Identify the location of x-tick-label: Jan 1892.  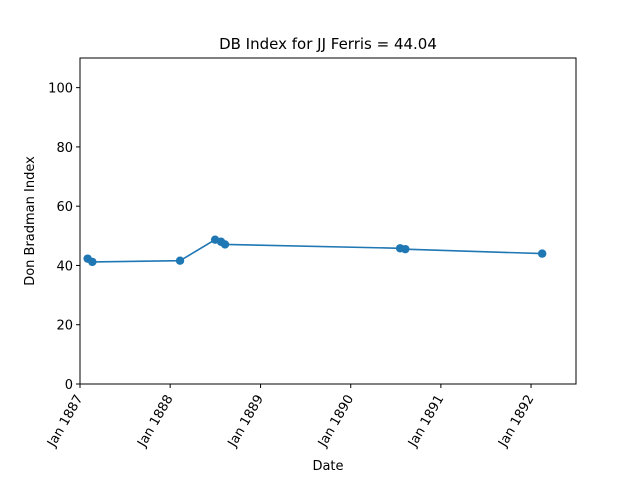
(516, 422).